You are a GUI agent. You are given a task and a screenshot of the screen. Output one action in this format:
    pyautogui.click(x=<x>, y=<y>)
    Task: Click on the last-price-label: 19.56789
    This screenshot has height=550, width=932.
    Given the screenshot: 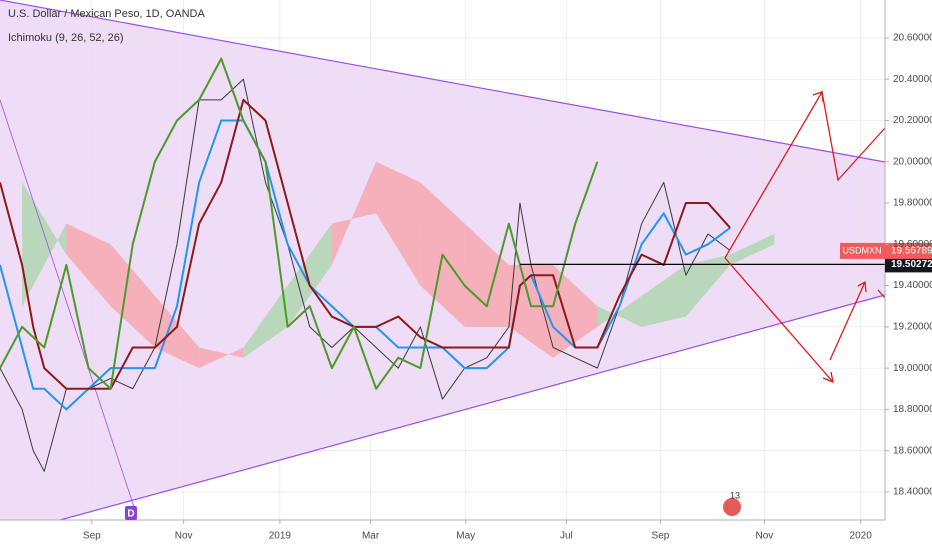 What is the action you would take?
    pyautogui.click(x=911, y=251)
    